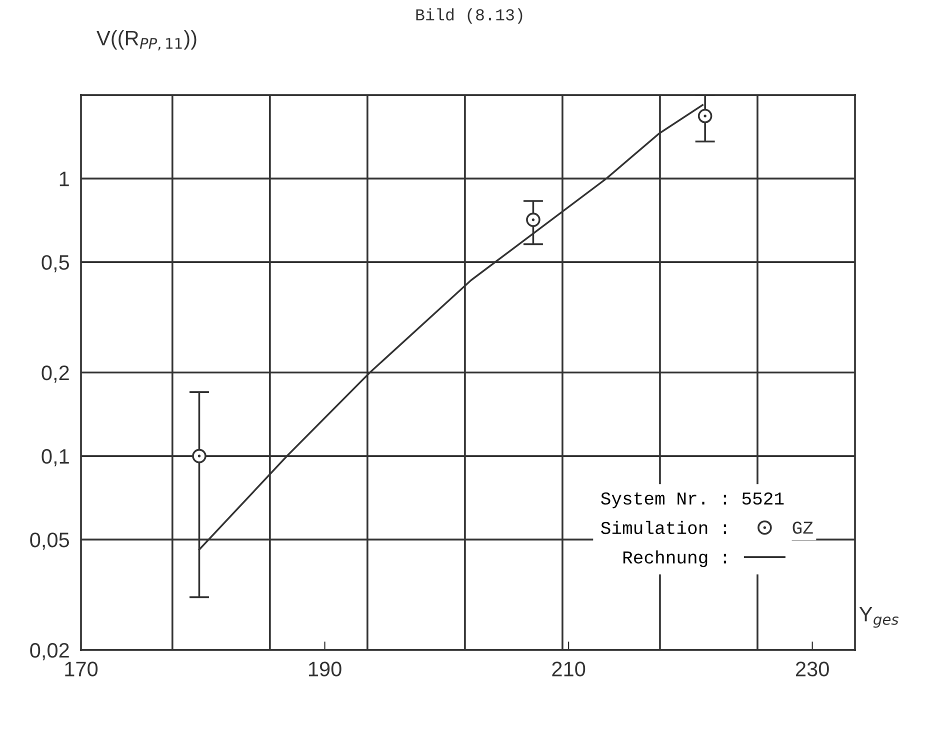 The height and width of the screenshot is (747, 940). What do you see at coordinates (674, 559) in the screenshot?
I see `legend-label: Rechnung :` at bounding box center [674, 559].